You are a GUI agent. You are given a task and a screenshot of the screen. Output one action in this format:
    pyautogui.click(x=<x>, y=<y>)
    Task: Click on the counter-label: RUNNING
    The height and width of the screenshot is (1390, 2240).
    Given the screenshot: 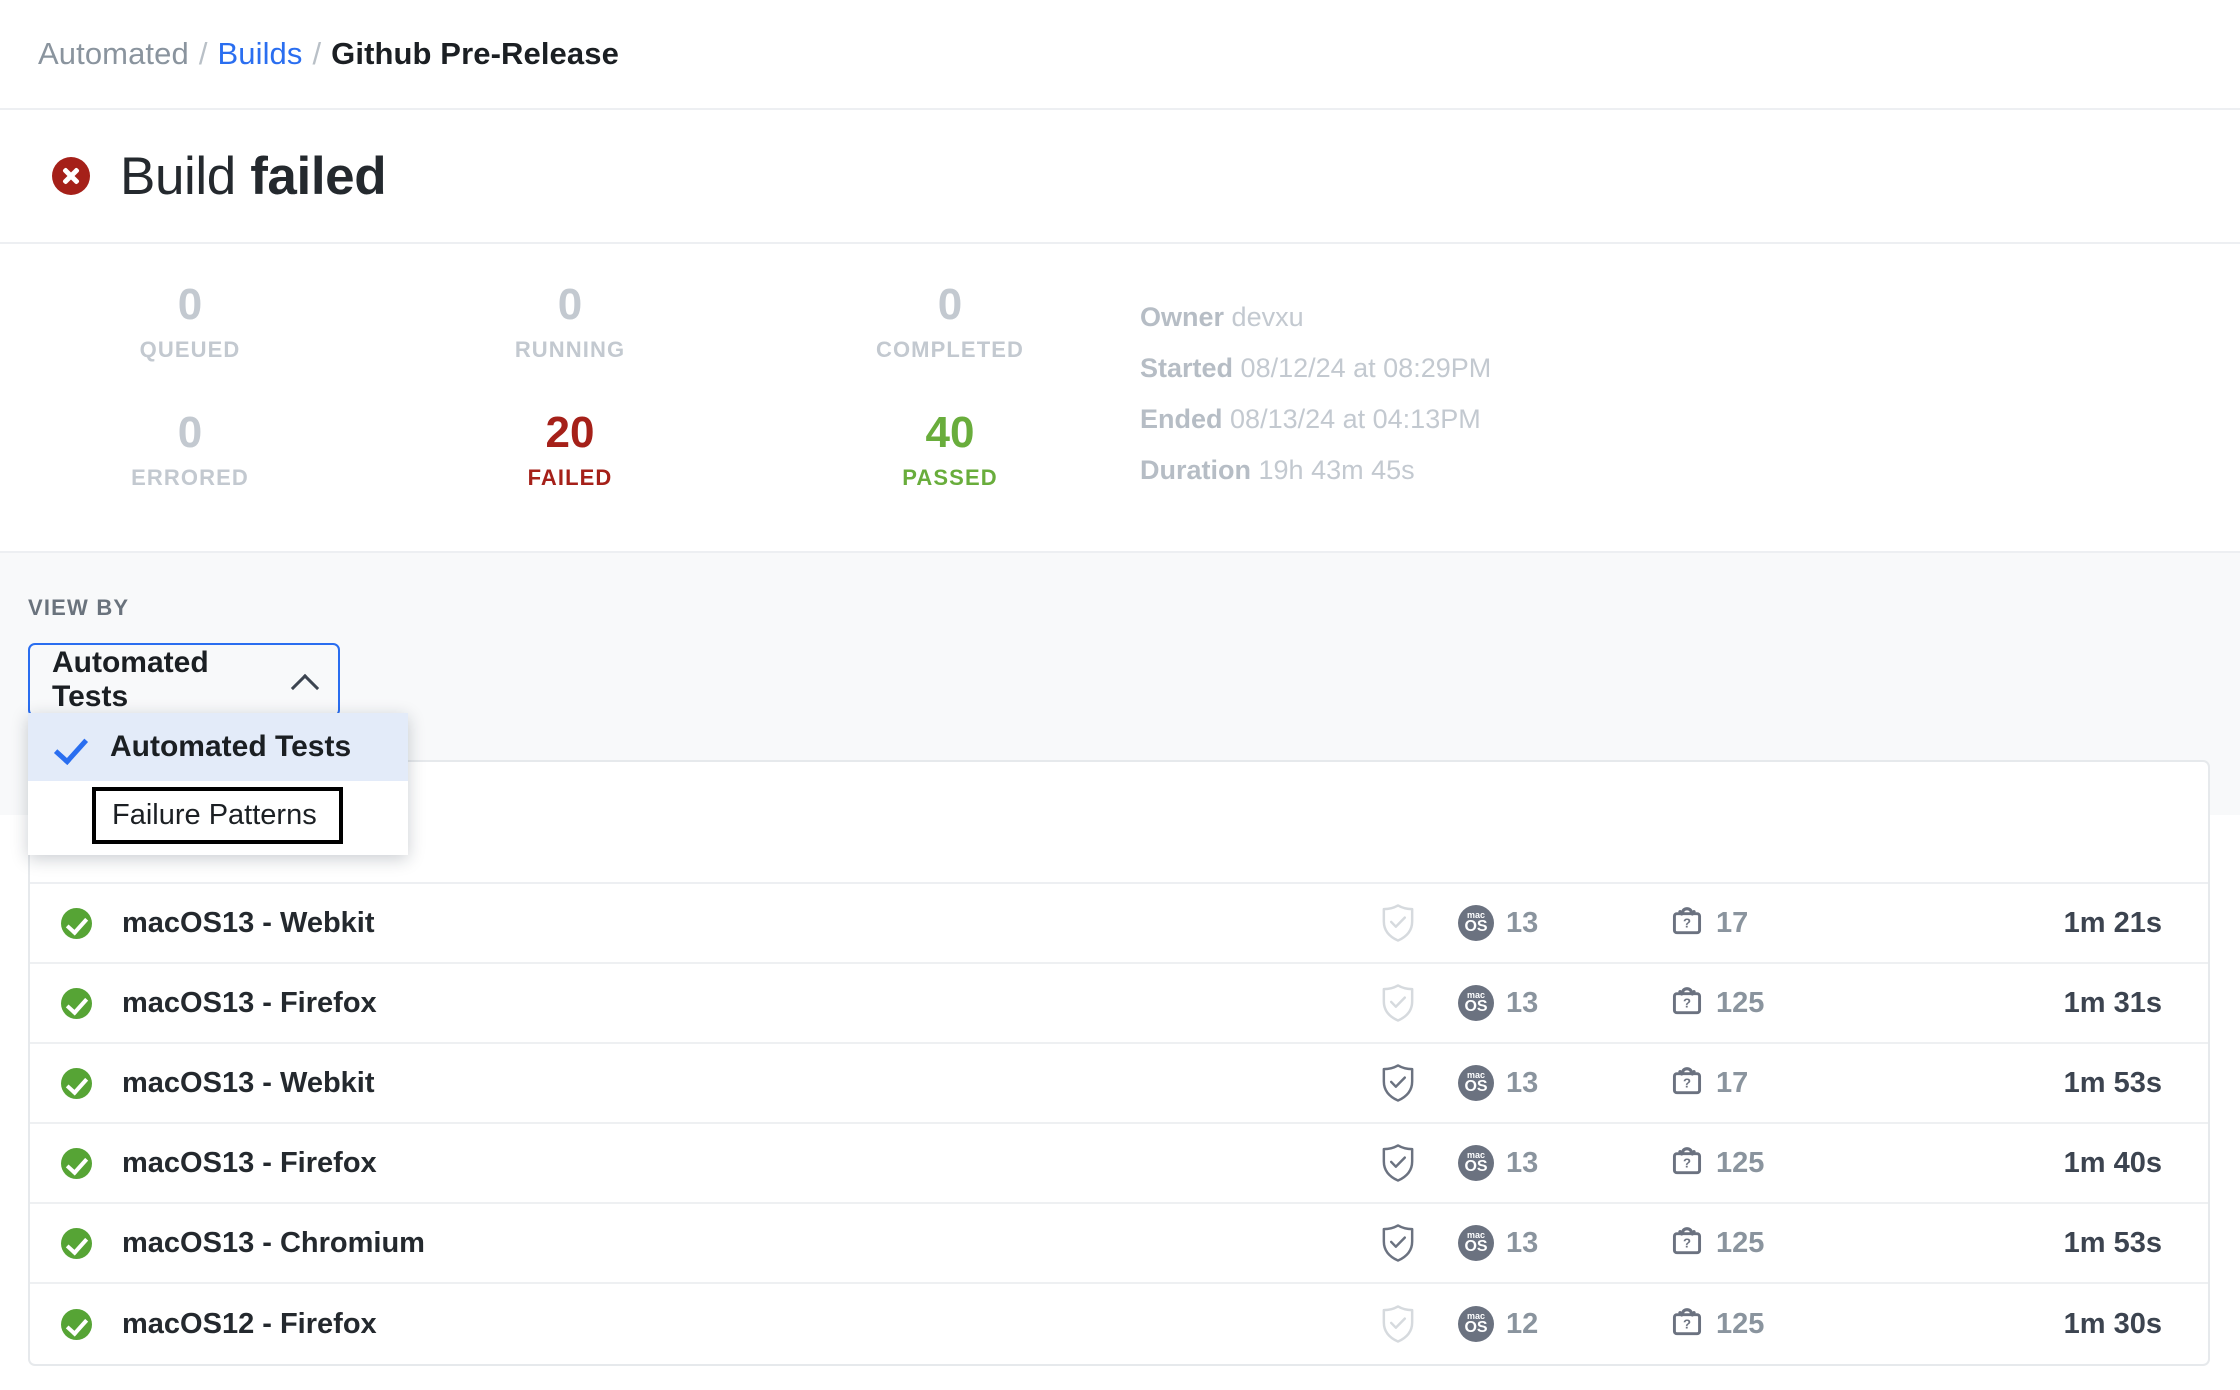 What is the action you would take?
    pyautogui.click(x=570, y=349)
    